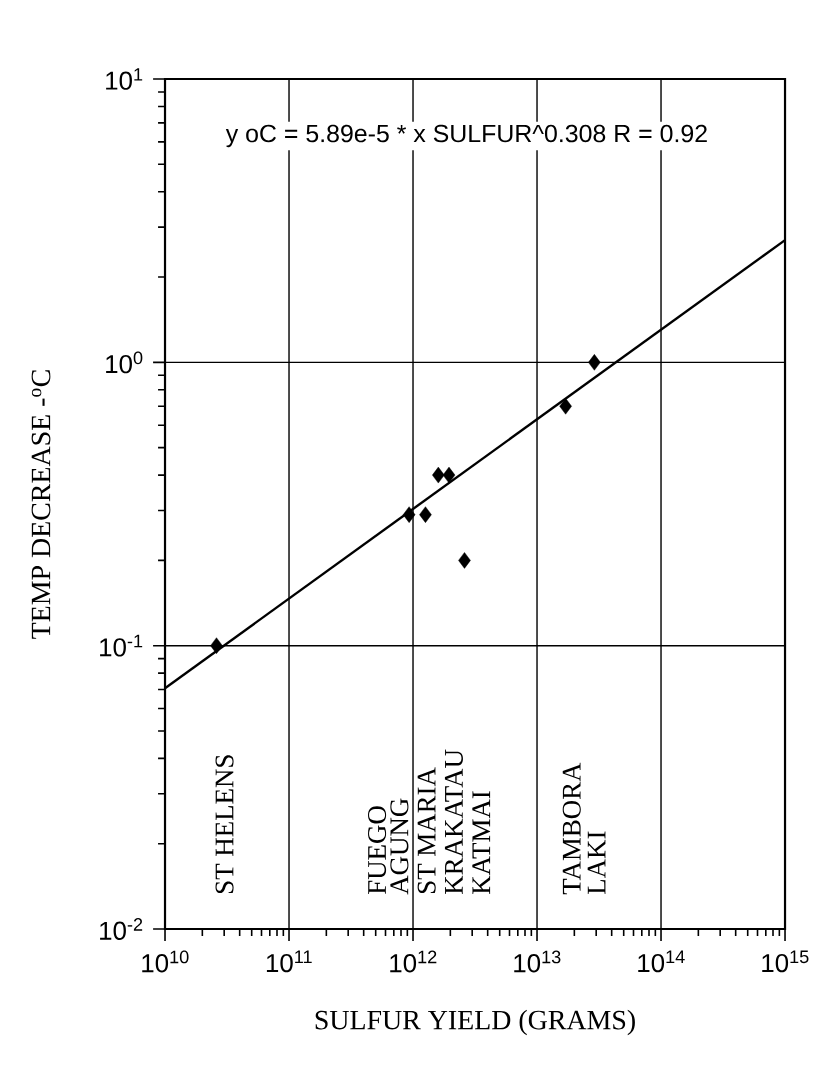 This screenshot has width=835, height=1079. Describe the element at coordinates (165, 961) in the screenshot. I see `x-tick-label: 10$^{10}$` at that location.